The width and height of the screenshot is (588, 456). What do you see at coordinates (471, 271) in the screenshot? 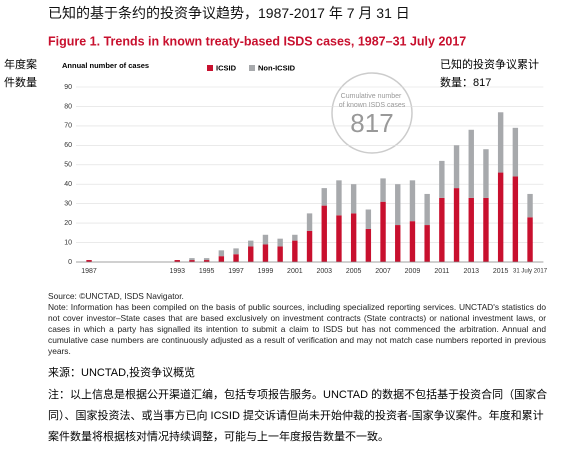
I see `x-tick-label: 2013` at bounding box center [471, 271].